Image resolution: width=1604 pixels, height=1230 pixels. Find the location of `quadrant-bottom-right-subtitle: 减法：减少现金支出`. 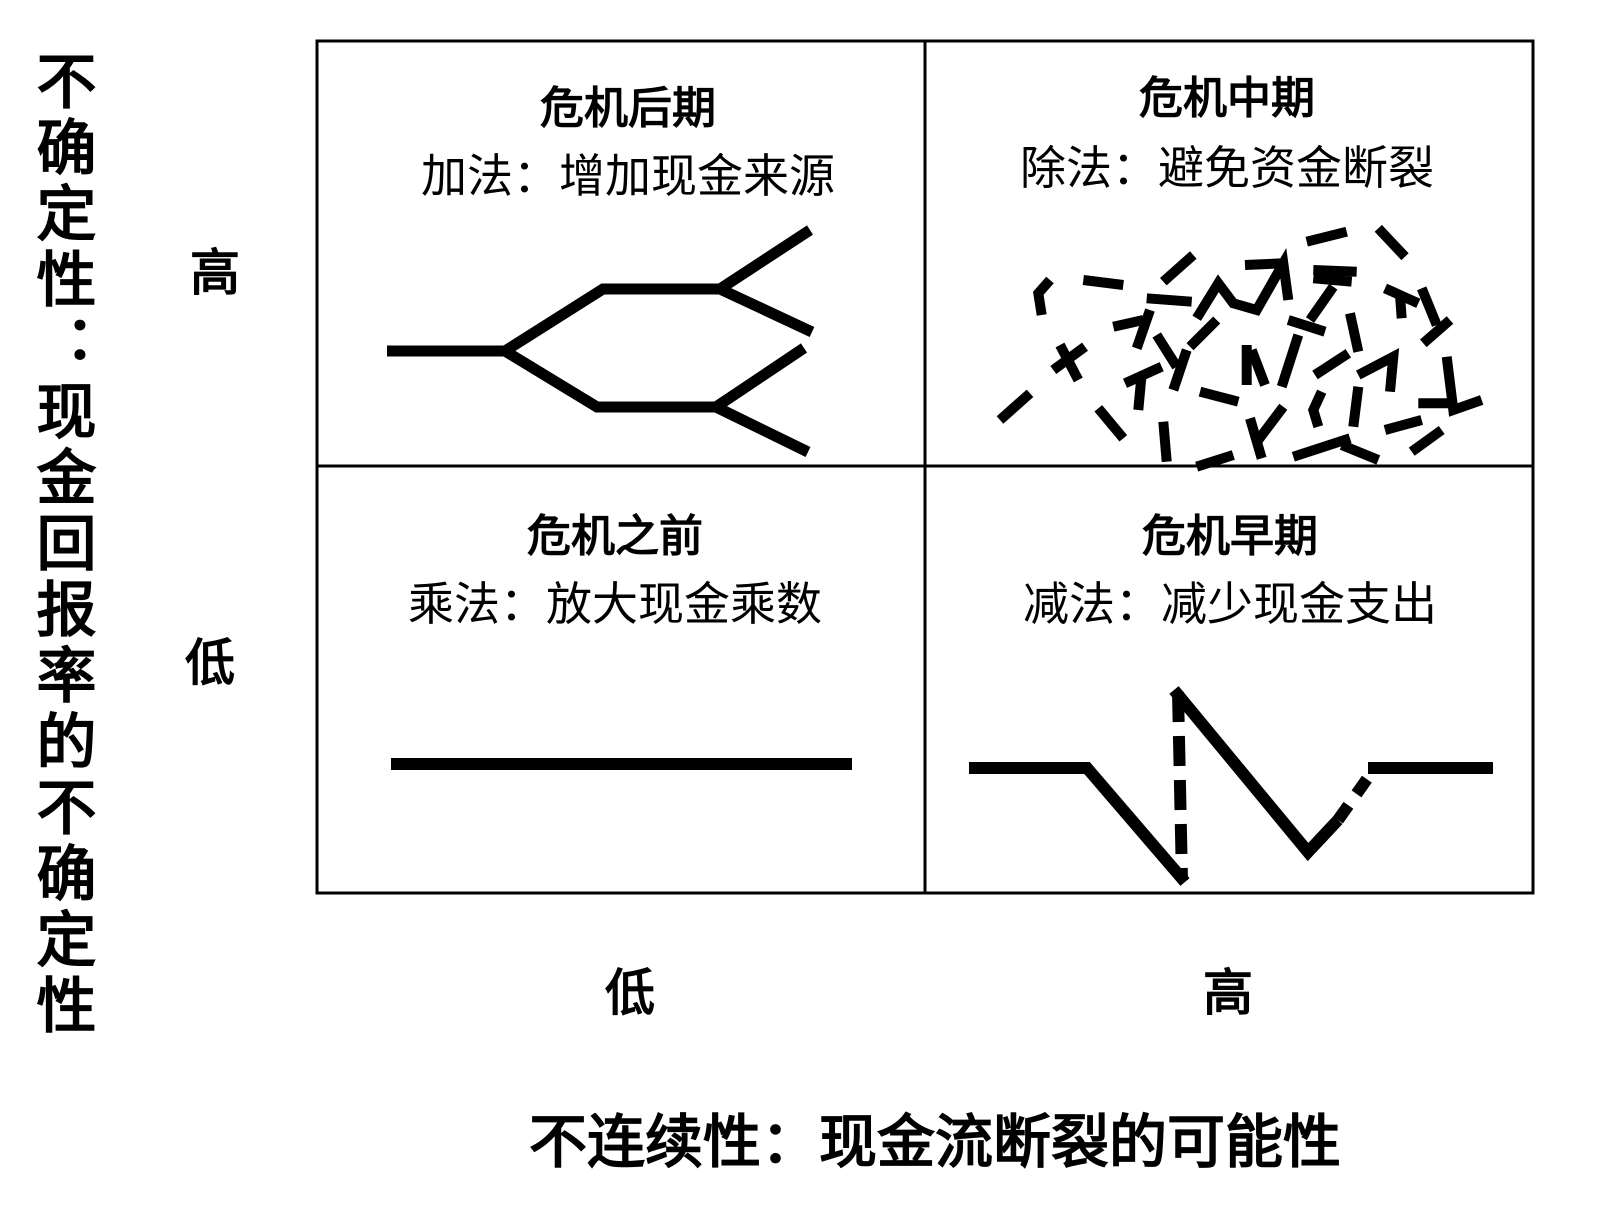

quadrant-bottom-right-subtitle: 减法：减少现金支出 is located at coordinates (1230, 604).